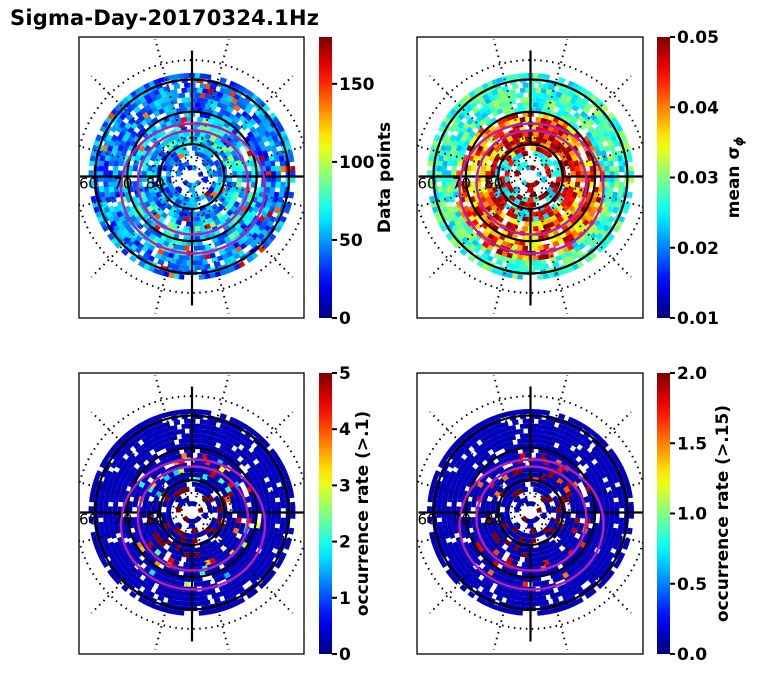  What do you see at coordinates (477, 459) in the screenshot?
I see `grid-meridian-dotted` at bounding box center [477, 459].